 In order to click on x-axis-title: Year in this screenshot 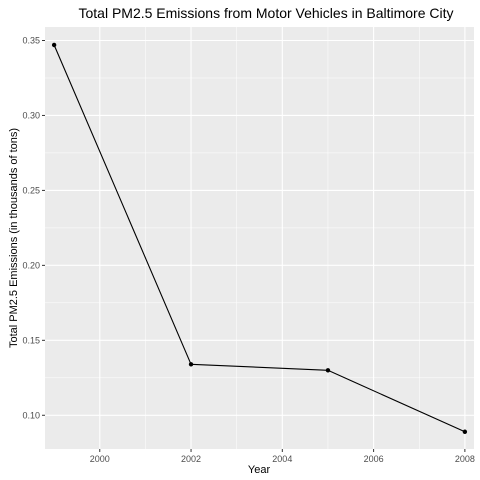, I will do `click(259, 470)`.